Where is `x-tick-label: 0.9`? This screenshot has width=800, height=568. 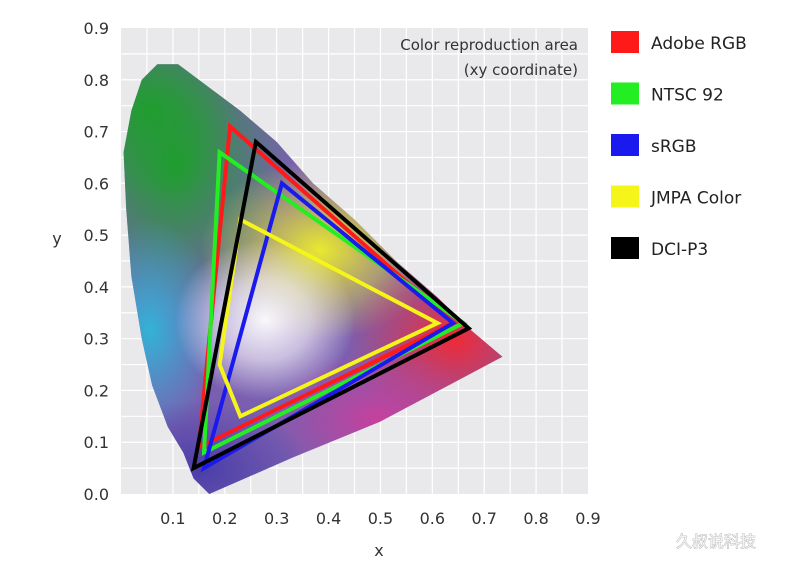
x-tick-label: 0.9 is located at coordinates (587, 518).